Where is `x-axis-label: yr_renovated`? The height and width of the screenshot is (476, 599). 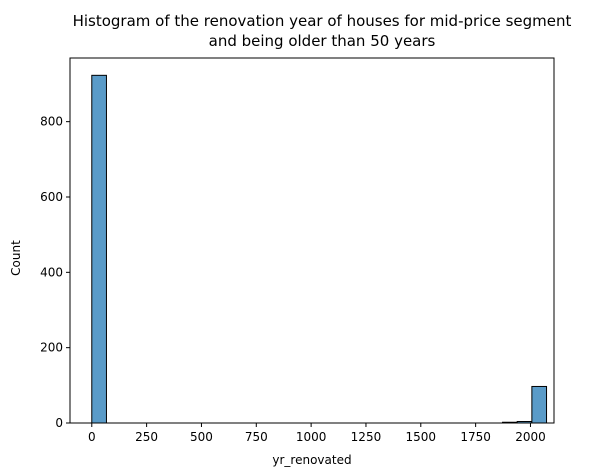
x-axis-label: yr_renovated is located at coordinates (311, 460).